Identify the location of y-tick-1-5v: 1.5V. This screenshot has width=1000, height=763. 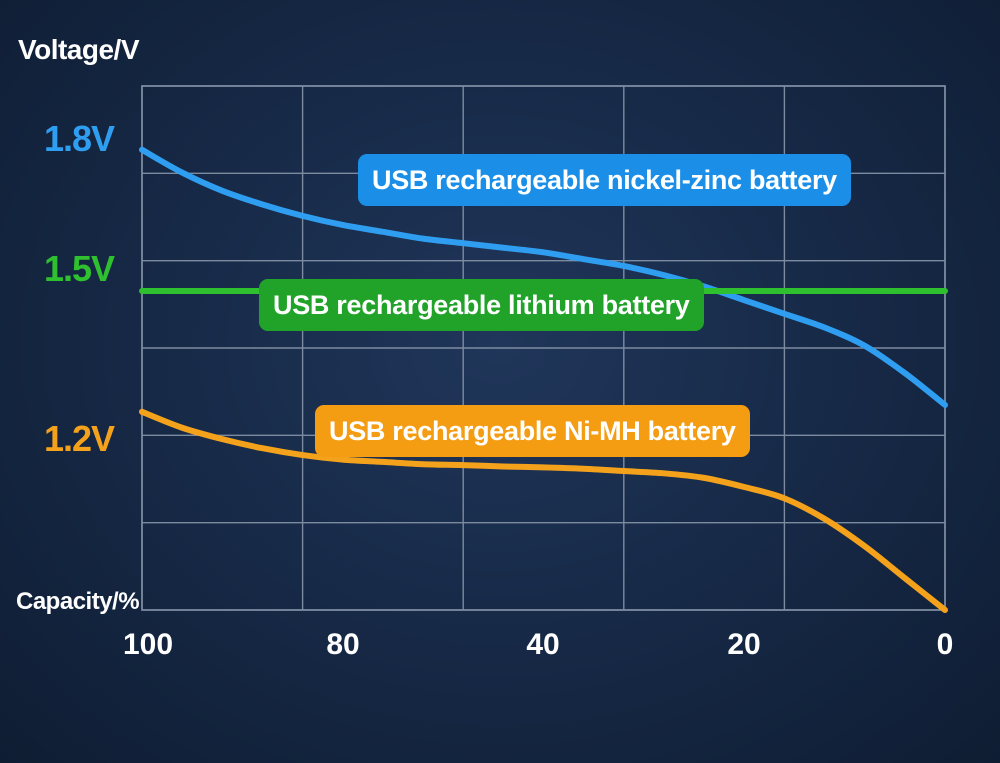
(79, 269).